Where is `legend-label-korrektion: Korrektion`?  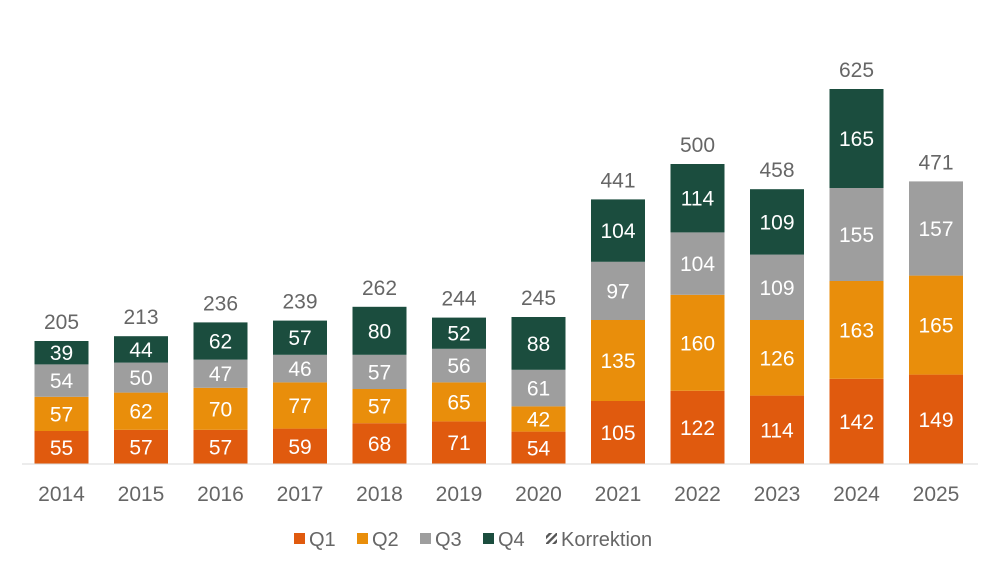 legend-label-korrektion: Korrektion is located at coordinates (606, 540).